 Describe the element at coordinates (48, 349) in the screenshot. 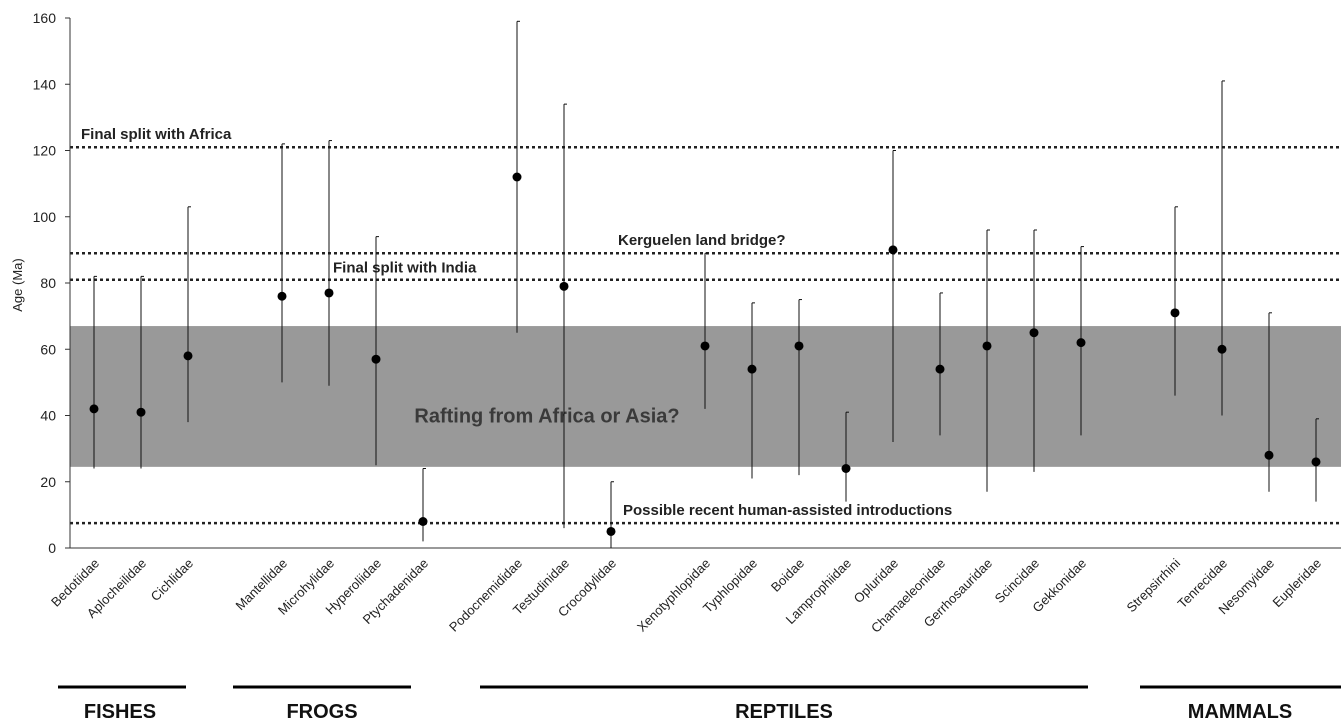

I see `y-tick-label: 60` at that location.